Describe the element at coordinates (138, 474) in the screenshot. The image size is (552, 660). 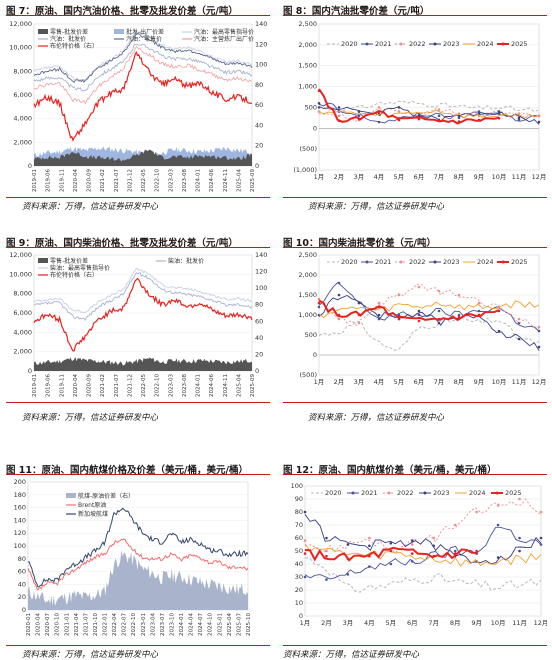
I see `fig11-divider` at that location.